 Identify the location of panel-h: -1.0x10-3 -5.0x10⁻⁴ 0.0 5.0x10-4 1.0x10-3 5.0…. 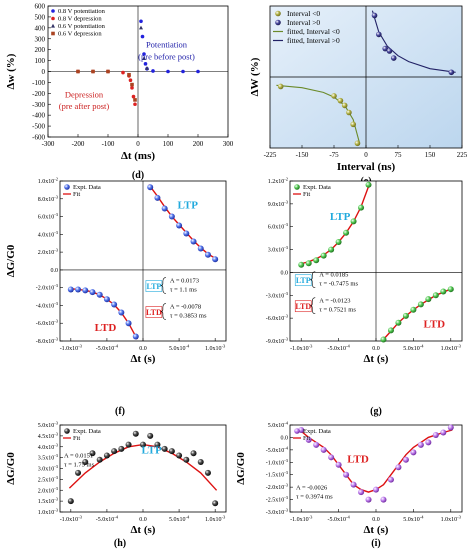
(116, 485).